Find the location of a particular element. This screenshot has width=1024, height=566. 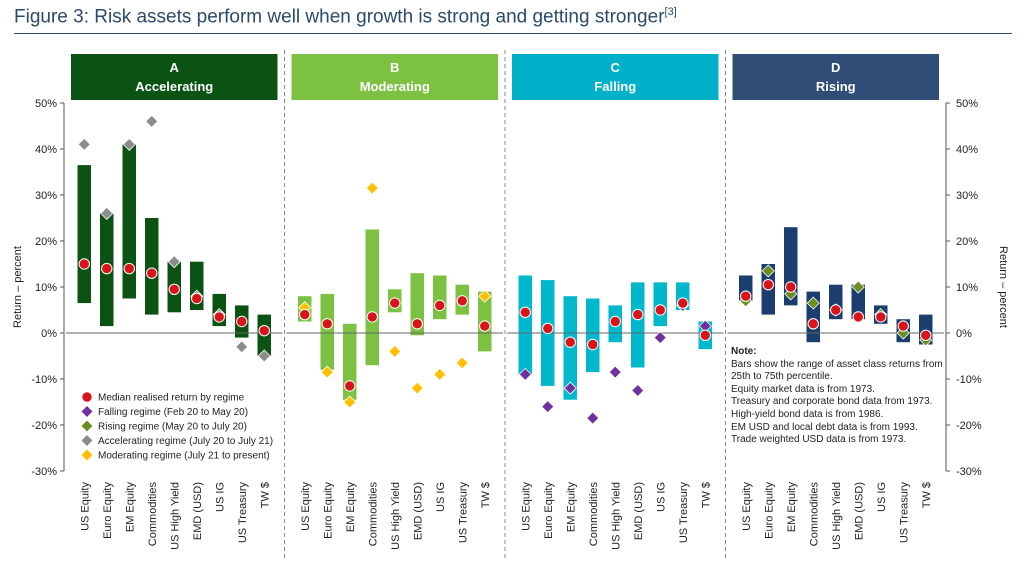

y-tick-label-left: 10% is located at coordinates (46, 288).